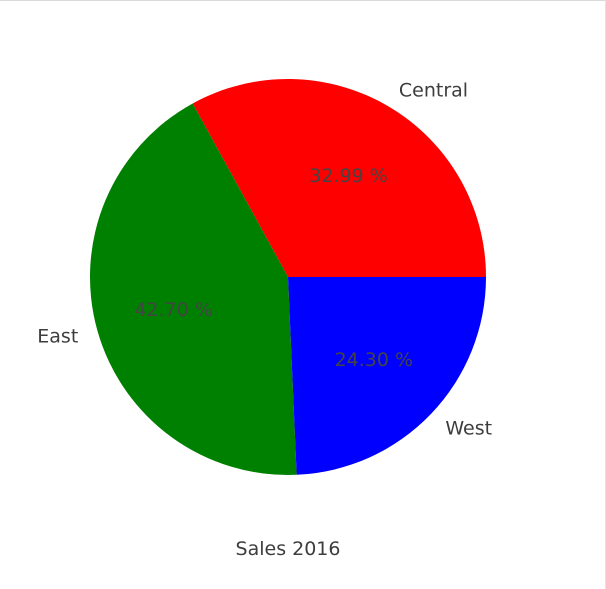  I want to click on frame-top-border, so click(303, 0).